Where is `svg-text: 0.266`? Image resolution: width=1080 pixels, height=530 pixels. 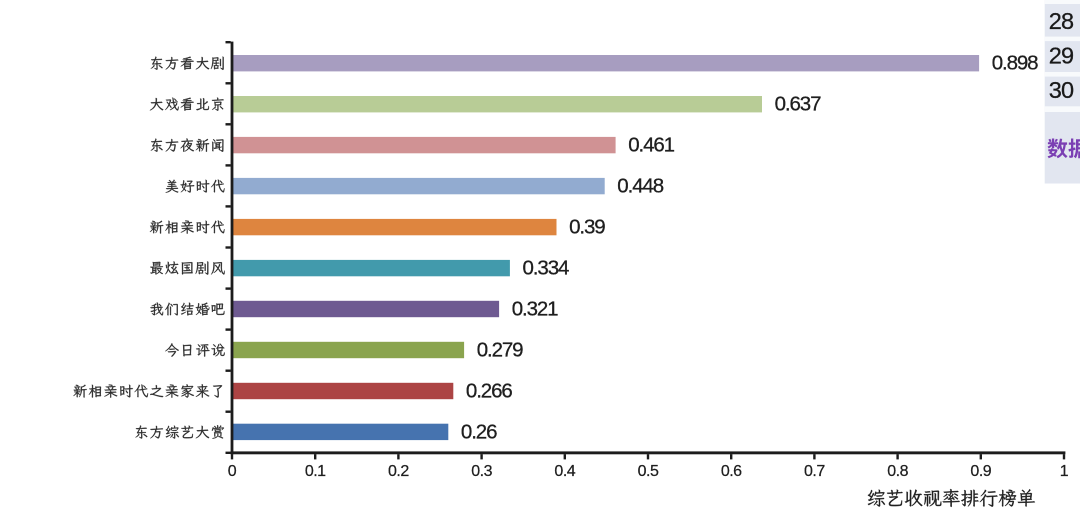
svg-text: 0.266 is located at coordinates (489, 391).